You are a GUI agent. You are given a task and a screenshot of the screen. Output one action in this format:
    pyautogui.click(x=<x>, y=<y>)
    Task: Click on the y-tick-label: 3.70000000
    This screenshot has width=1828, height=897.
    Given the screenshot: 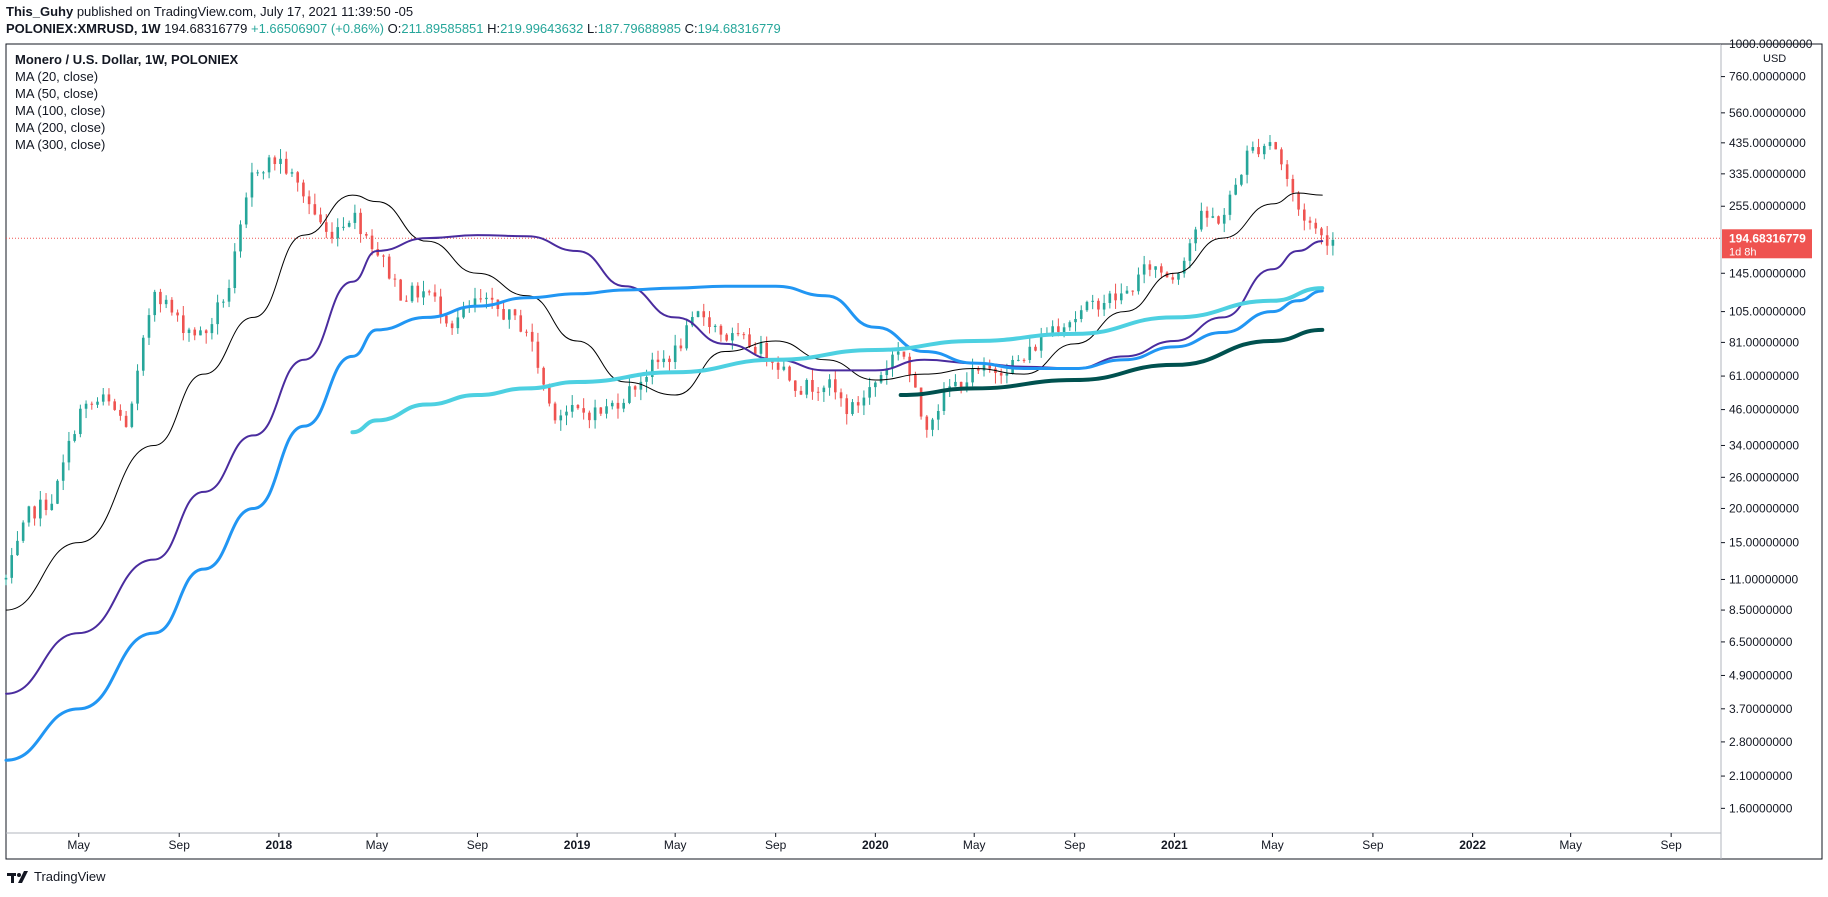 What is the action you would take?
    pyautogui.click(x=1761, y=709)
    